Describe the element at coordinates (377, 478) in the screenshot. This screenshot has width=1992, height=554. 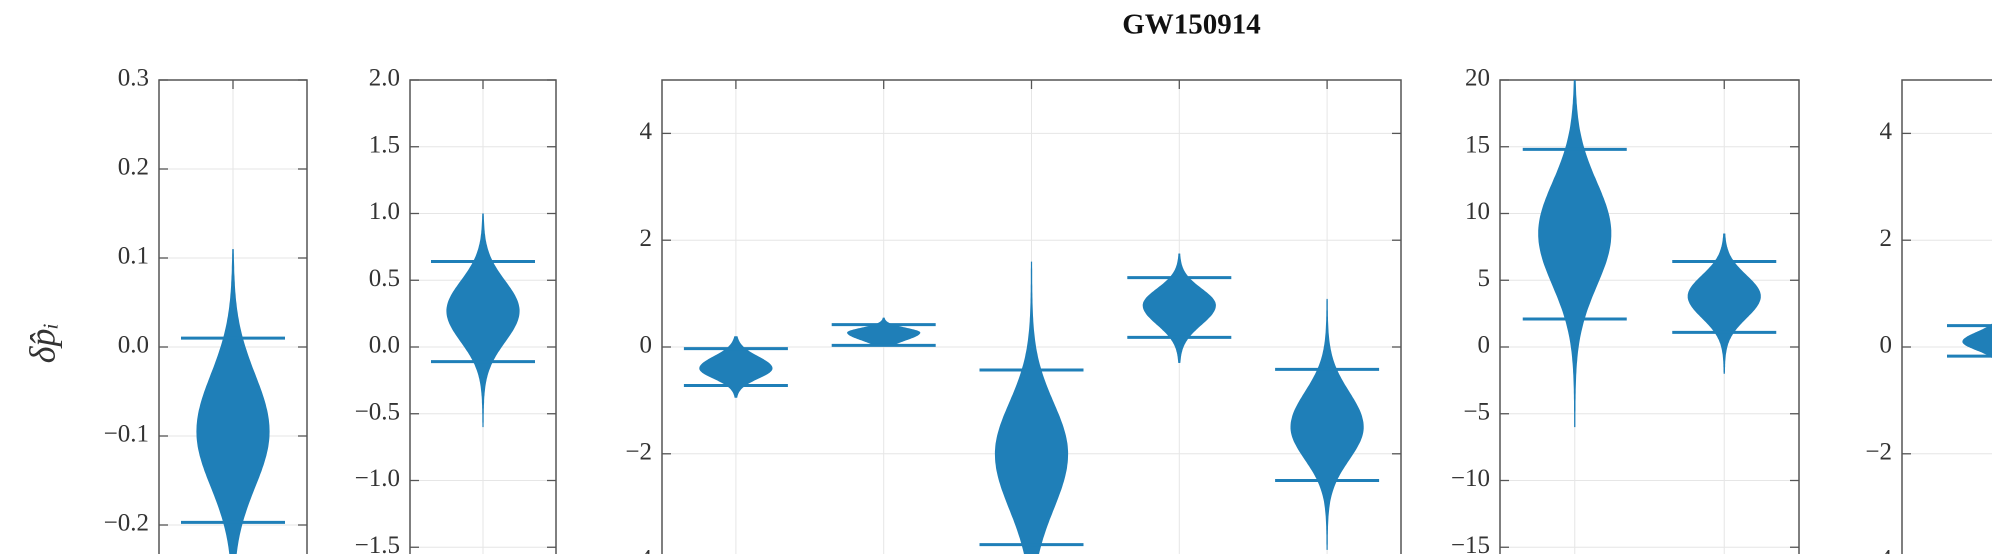
I see `y-tick-label: −1.0` at that location.